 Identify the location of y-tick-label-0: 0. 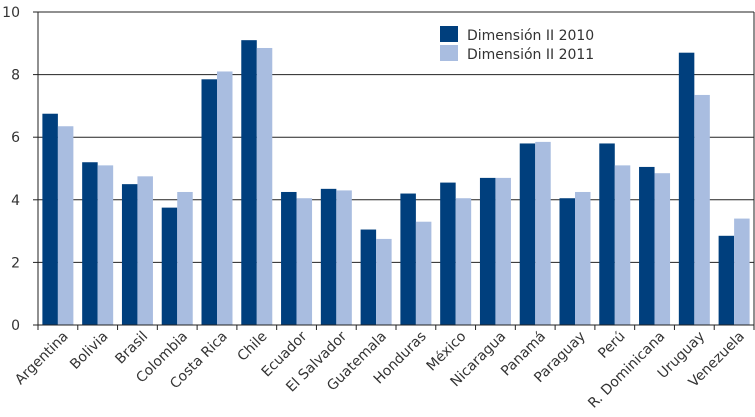
(15, 326).